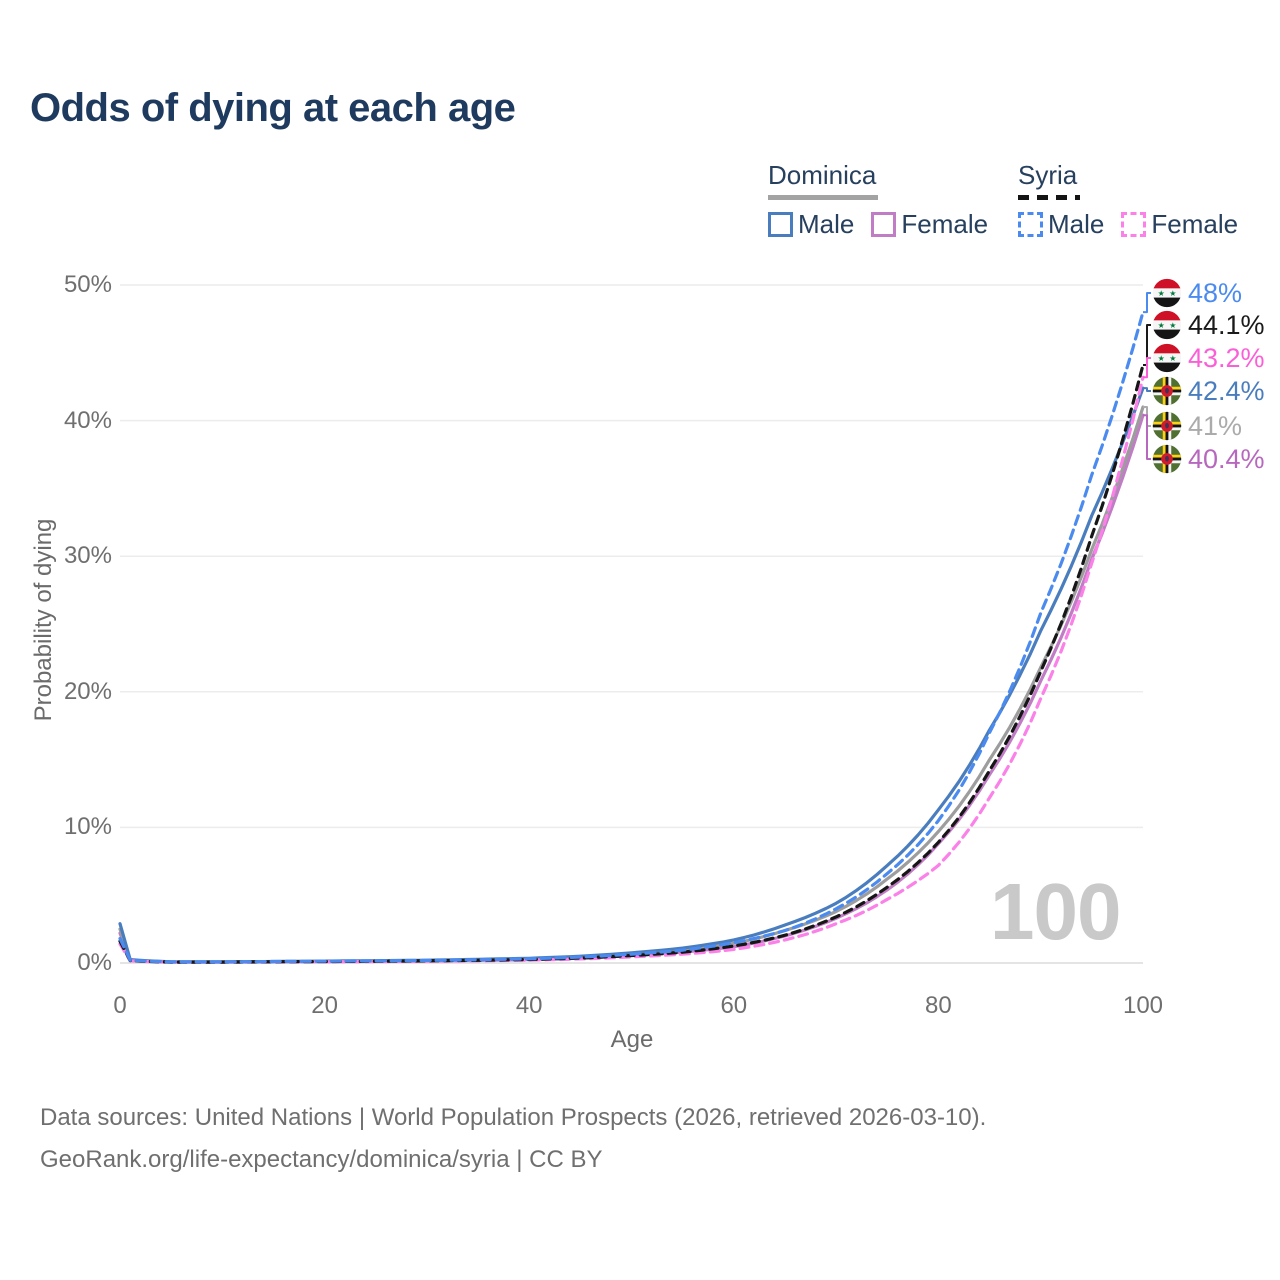 Image resolution: width=1280 pixels, height=1280 pixels. What do you see at coordinates (1147, 303) in the screenshot?
I see `end-label-connector-syria_male` at bounding box center [1147, 303].